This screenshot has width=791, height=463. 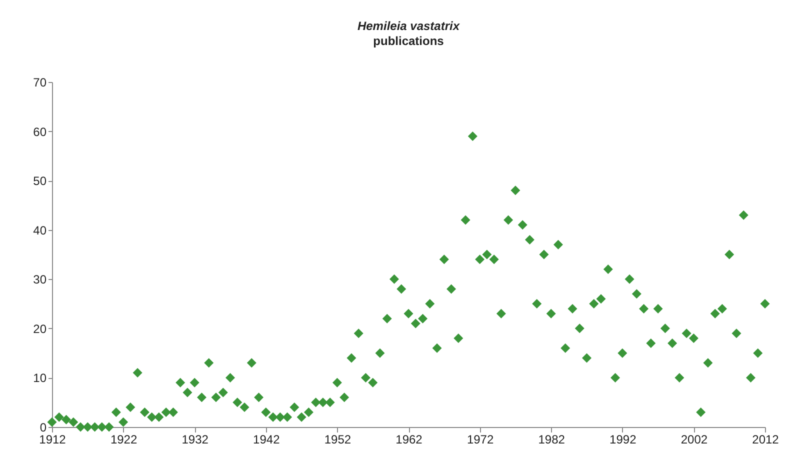 I want to click on x-tick-label: 2012, so click(x=766, y=439).